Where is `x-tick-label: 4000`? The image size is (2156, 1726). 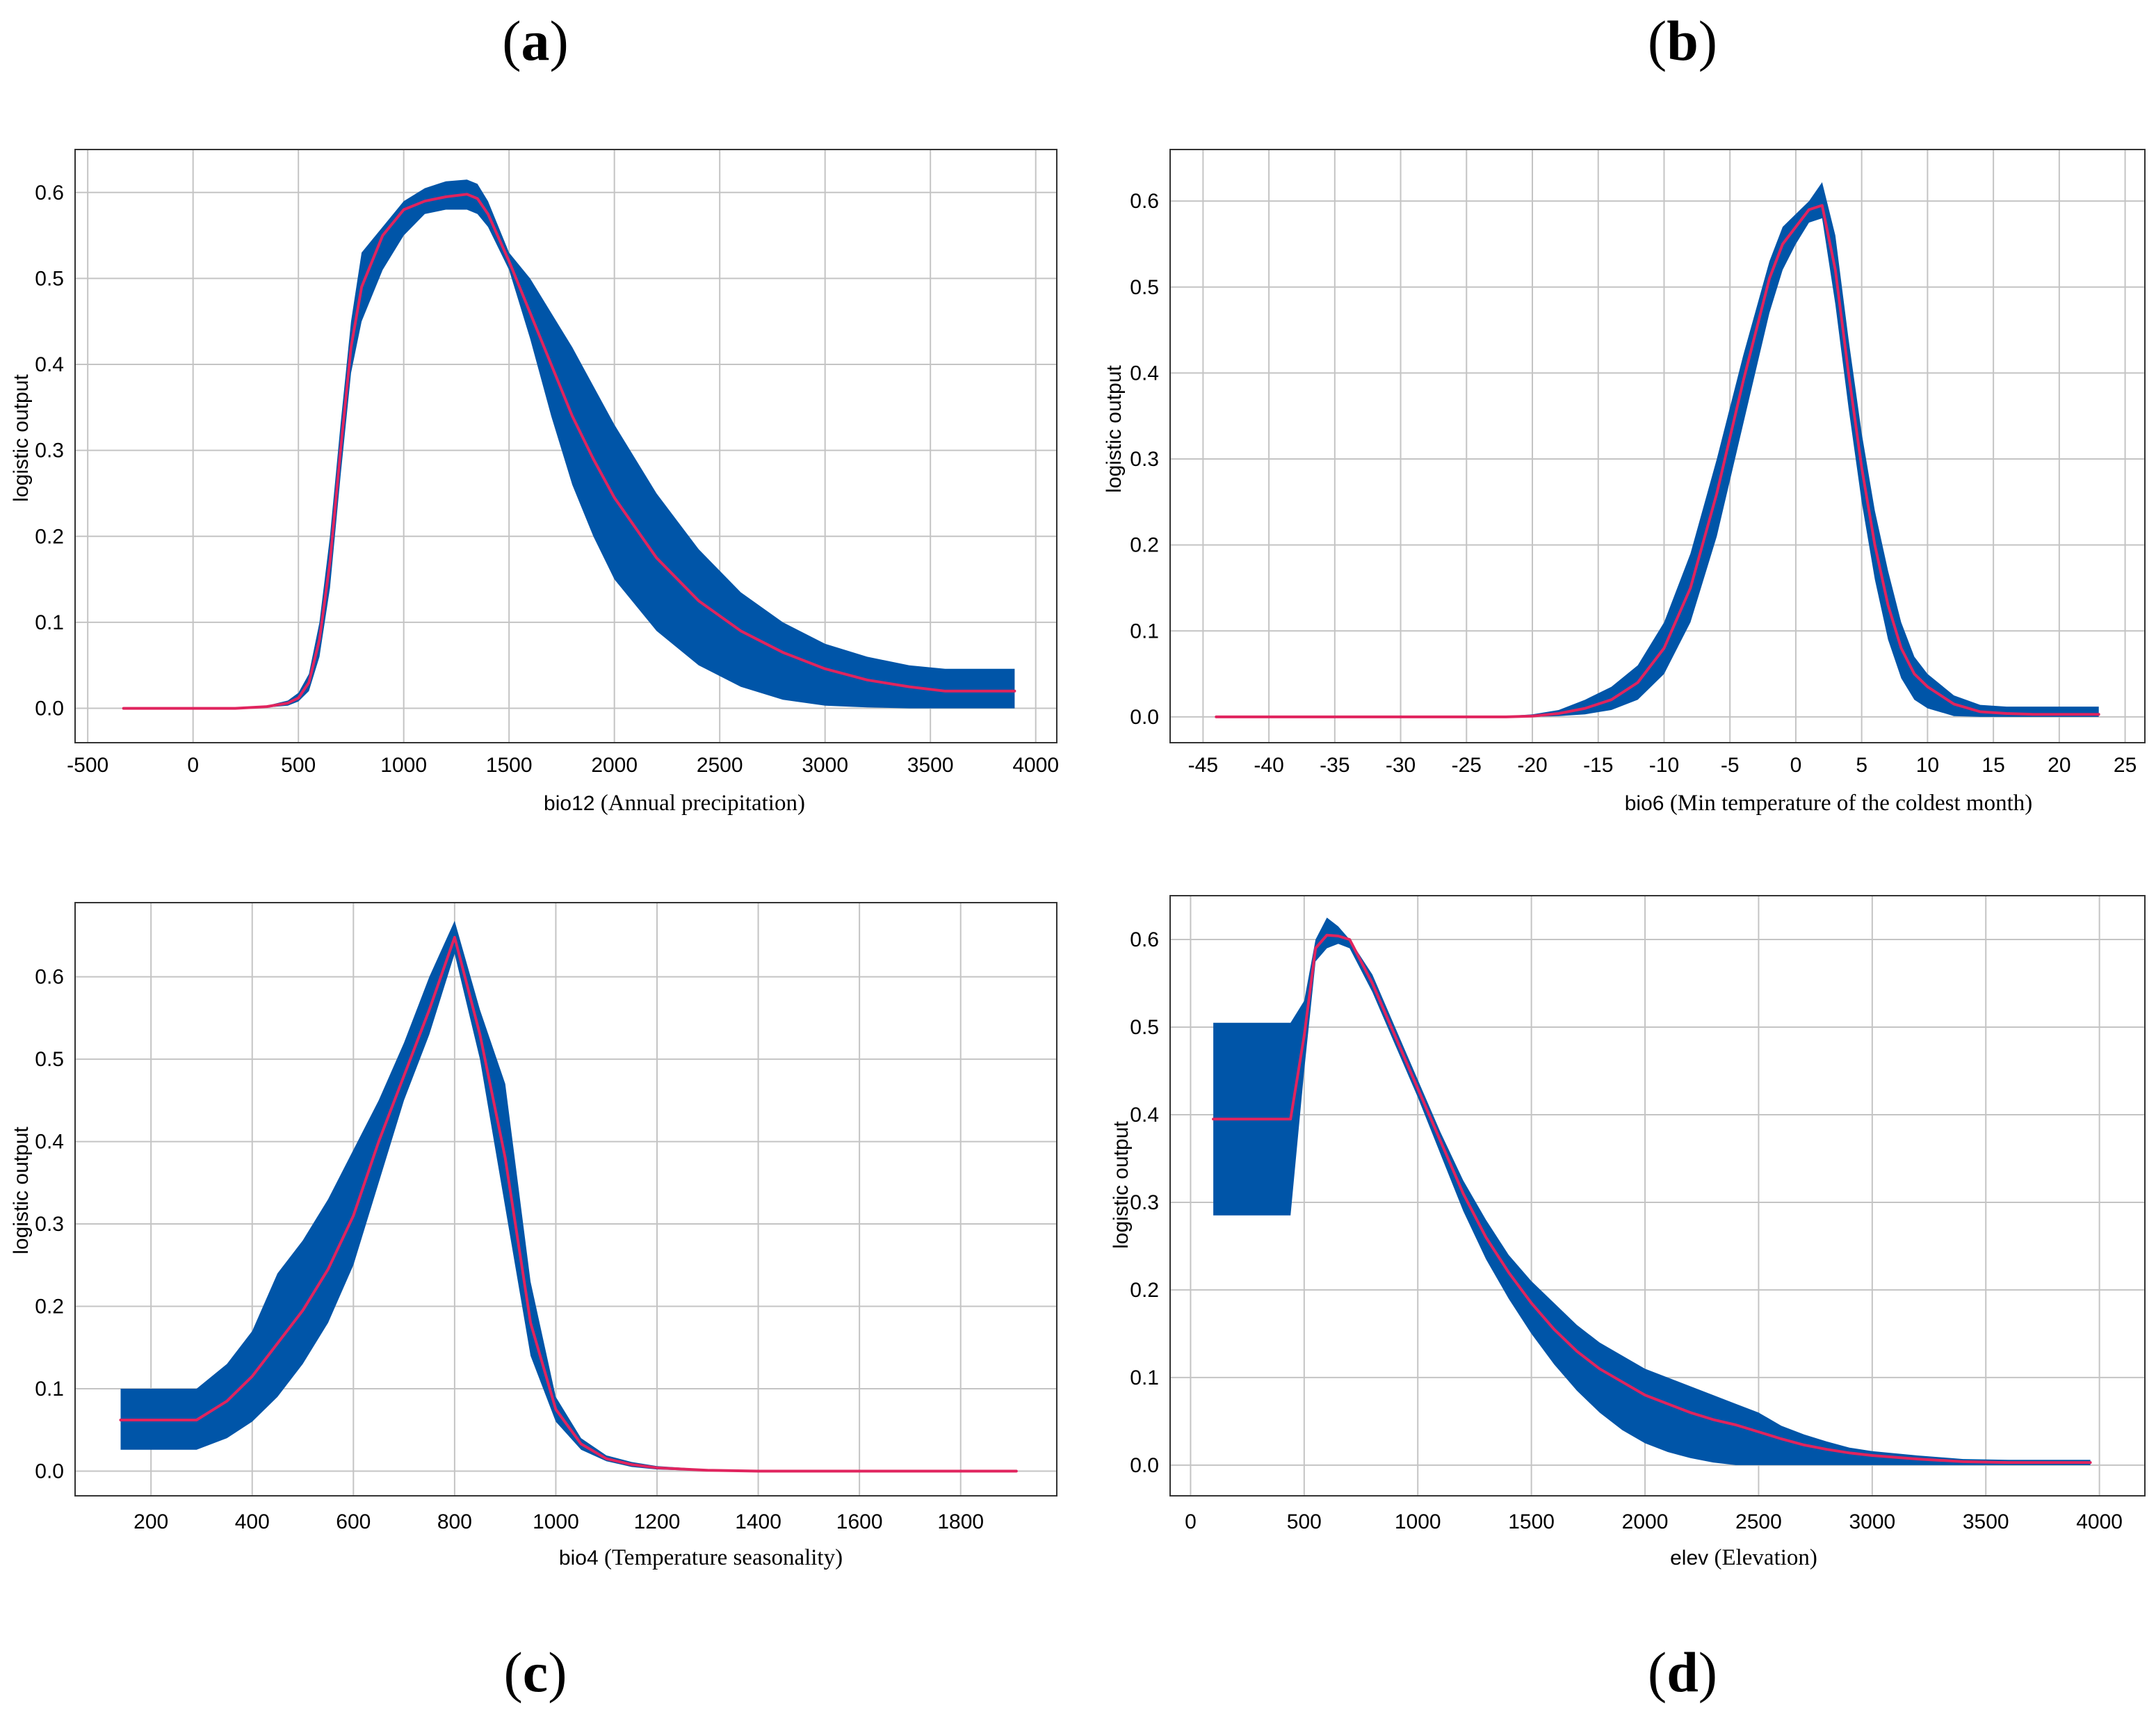 x-tick-label: 4000 is located at coordinates (1035, 765).